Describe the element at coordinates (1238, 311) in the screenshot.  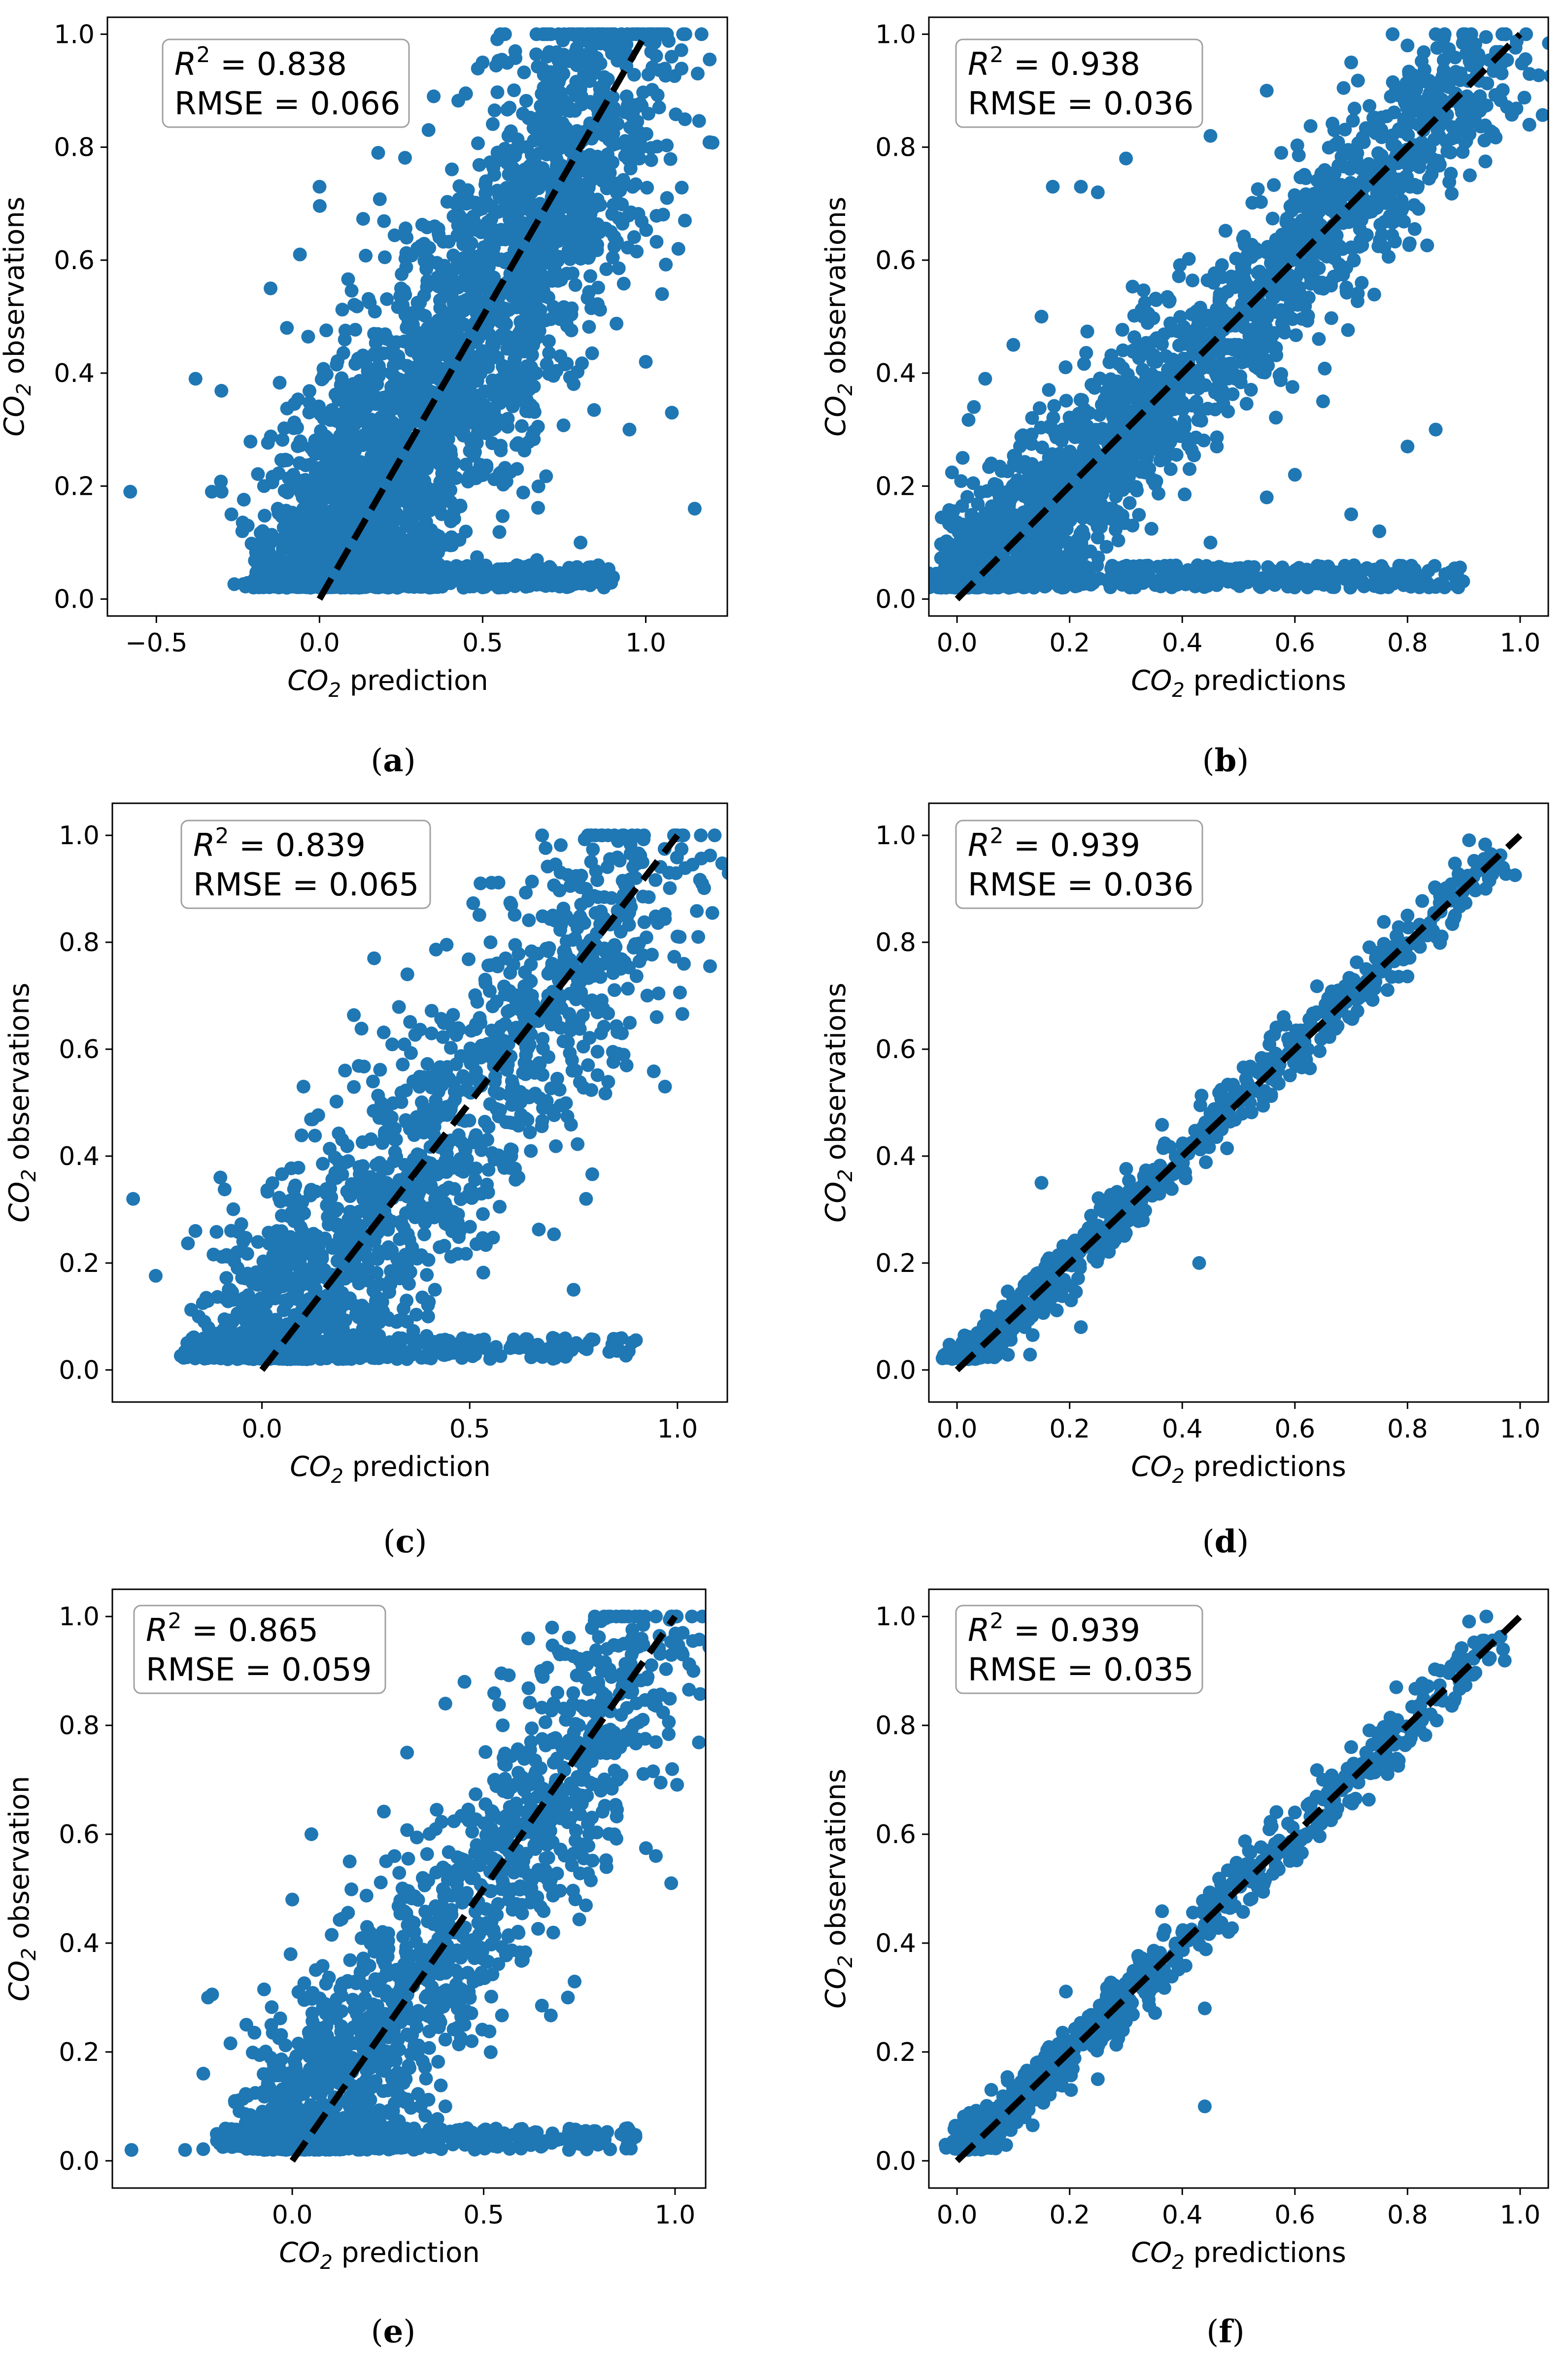
I see `point-cloud` at that location.